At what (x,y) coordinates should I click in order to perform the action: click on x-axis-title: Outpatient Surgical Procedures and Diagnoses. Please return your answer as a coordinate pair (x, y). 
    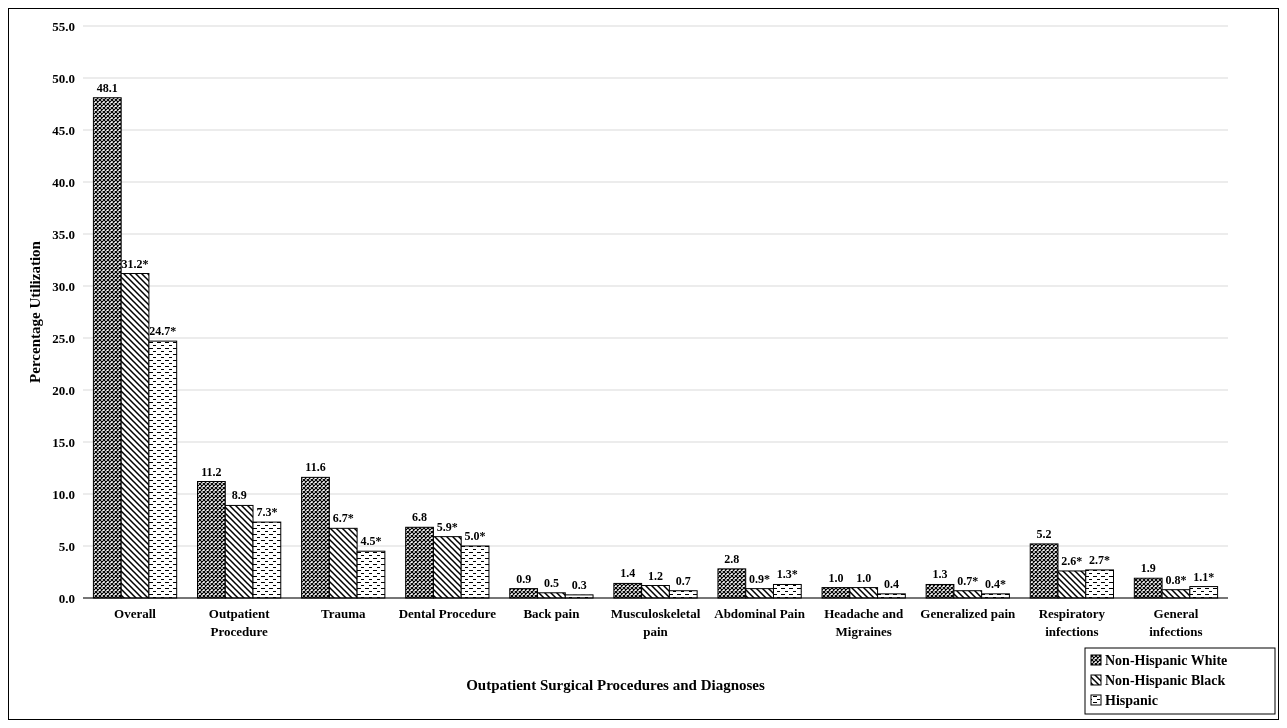
    Looking at the image, I should click on (615, 685).